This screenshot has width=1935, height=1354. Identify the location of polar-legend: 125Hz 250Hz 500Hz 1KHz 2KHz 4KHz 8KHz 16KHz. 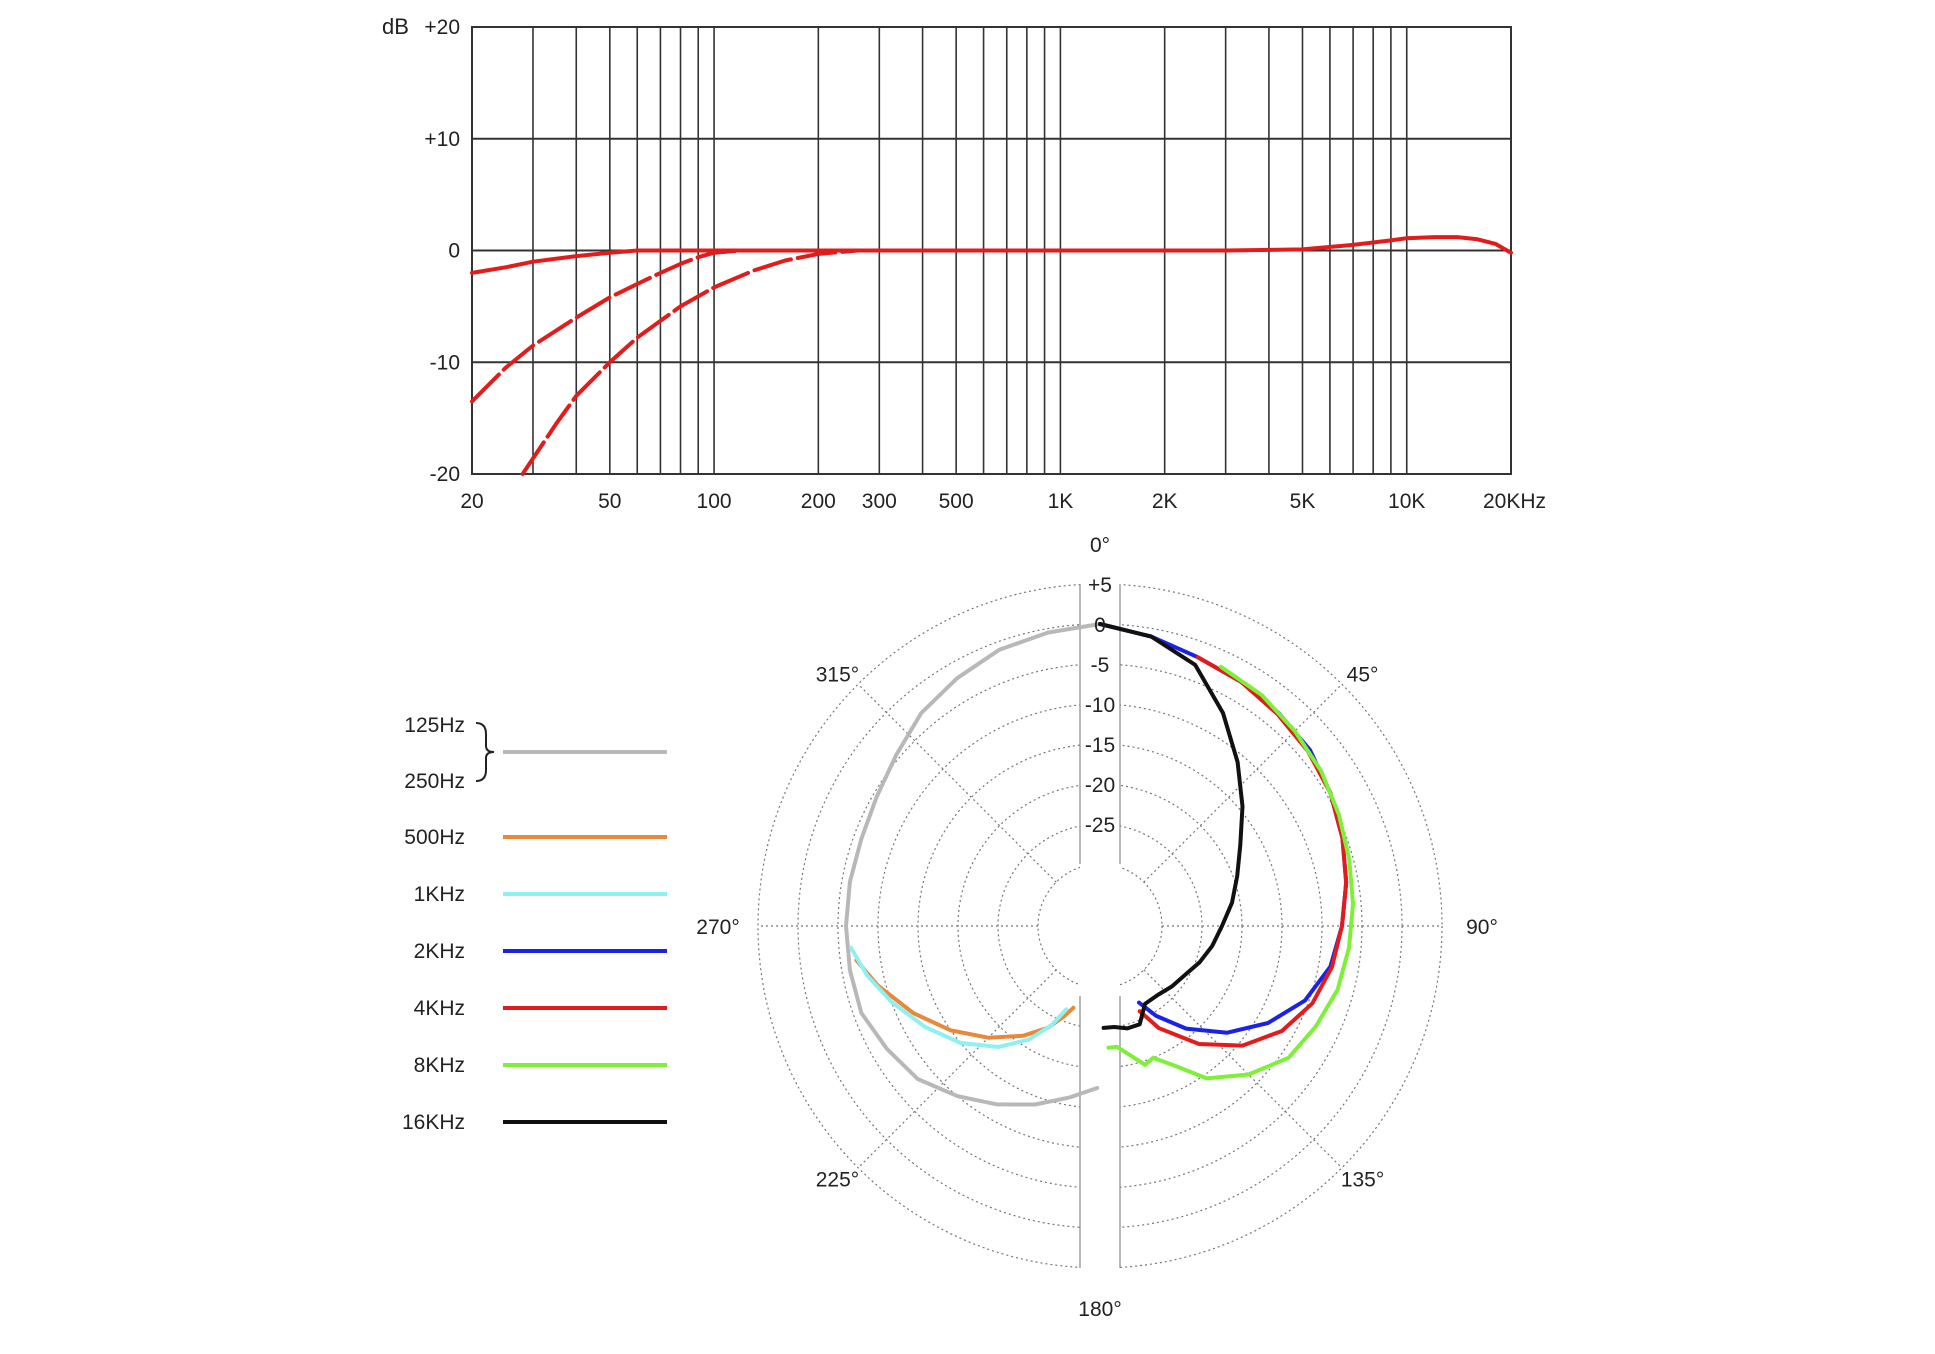
(534, 924).